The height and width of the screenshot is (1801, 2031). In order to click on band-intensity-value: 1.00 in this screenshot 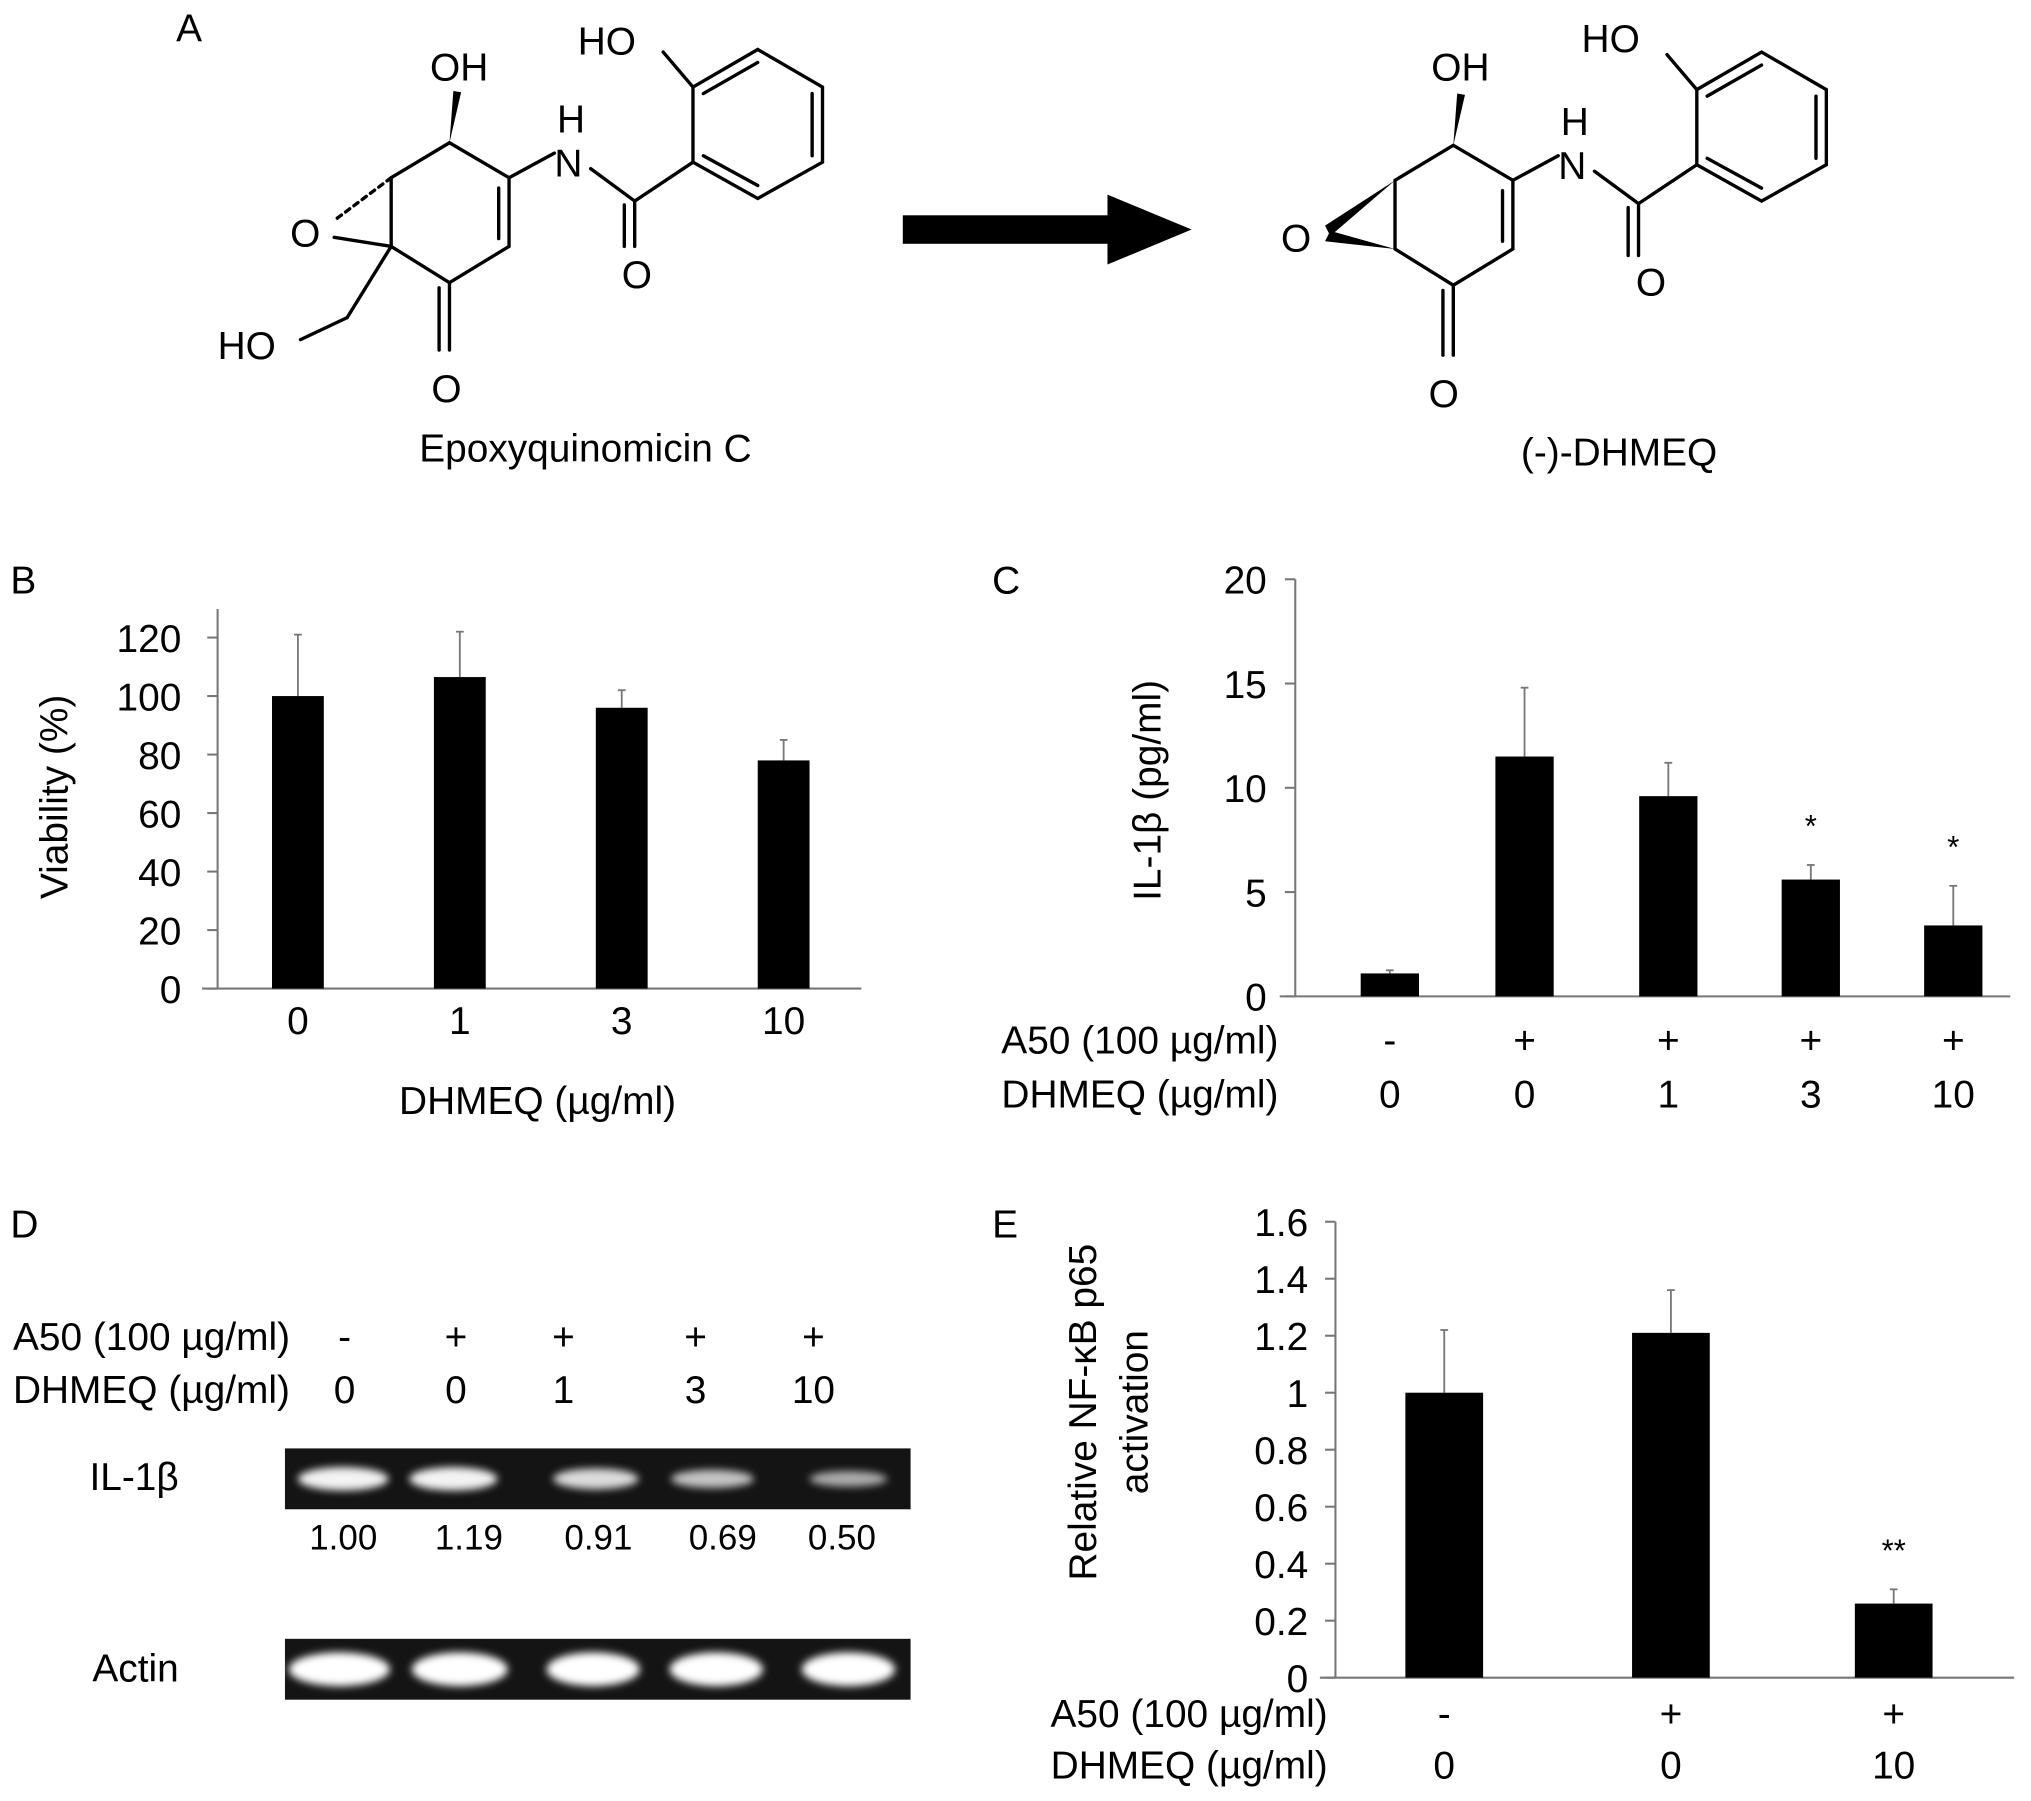, I will do `click(343, 1537)`.